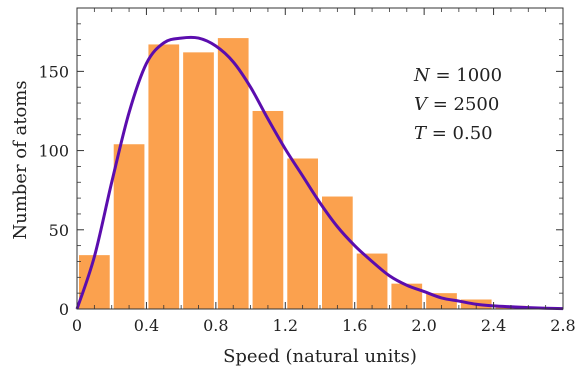 This screenshot has height=375, width=577. What do you see at coordinates (285, 325) in the screenshot?
I see `x-tick-label: 1.2` at bounding box center [285, 325].